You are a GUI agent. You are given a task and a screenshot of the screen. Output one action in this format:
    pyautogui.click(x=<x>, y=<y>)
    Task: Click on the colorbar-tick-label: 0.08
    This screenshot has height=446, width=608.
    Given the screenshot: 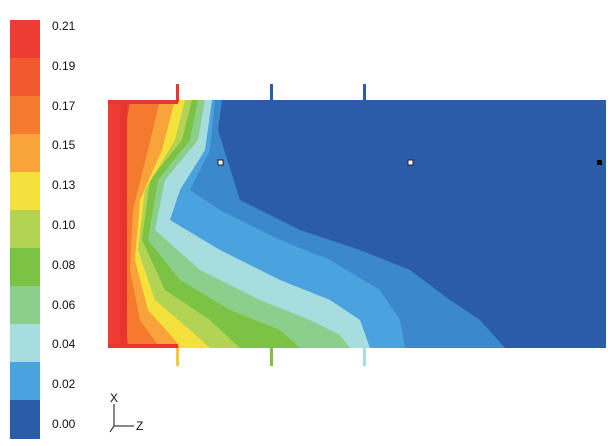 What is the action you would take?
    pyautogui.click(x=64, y=264)
    